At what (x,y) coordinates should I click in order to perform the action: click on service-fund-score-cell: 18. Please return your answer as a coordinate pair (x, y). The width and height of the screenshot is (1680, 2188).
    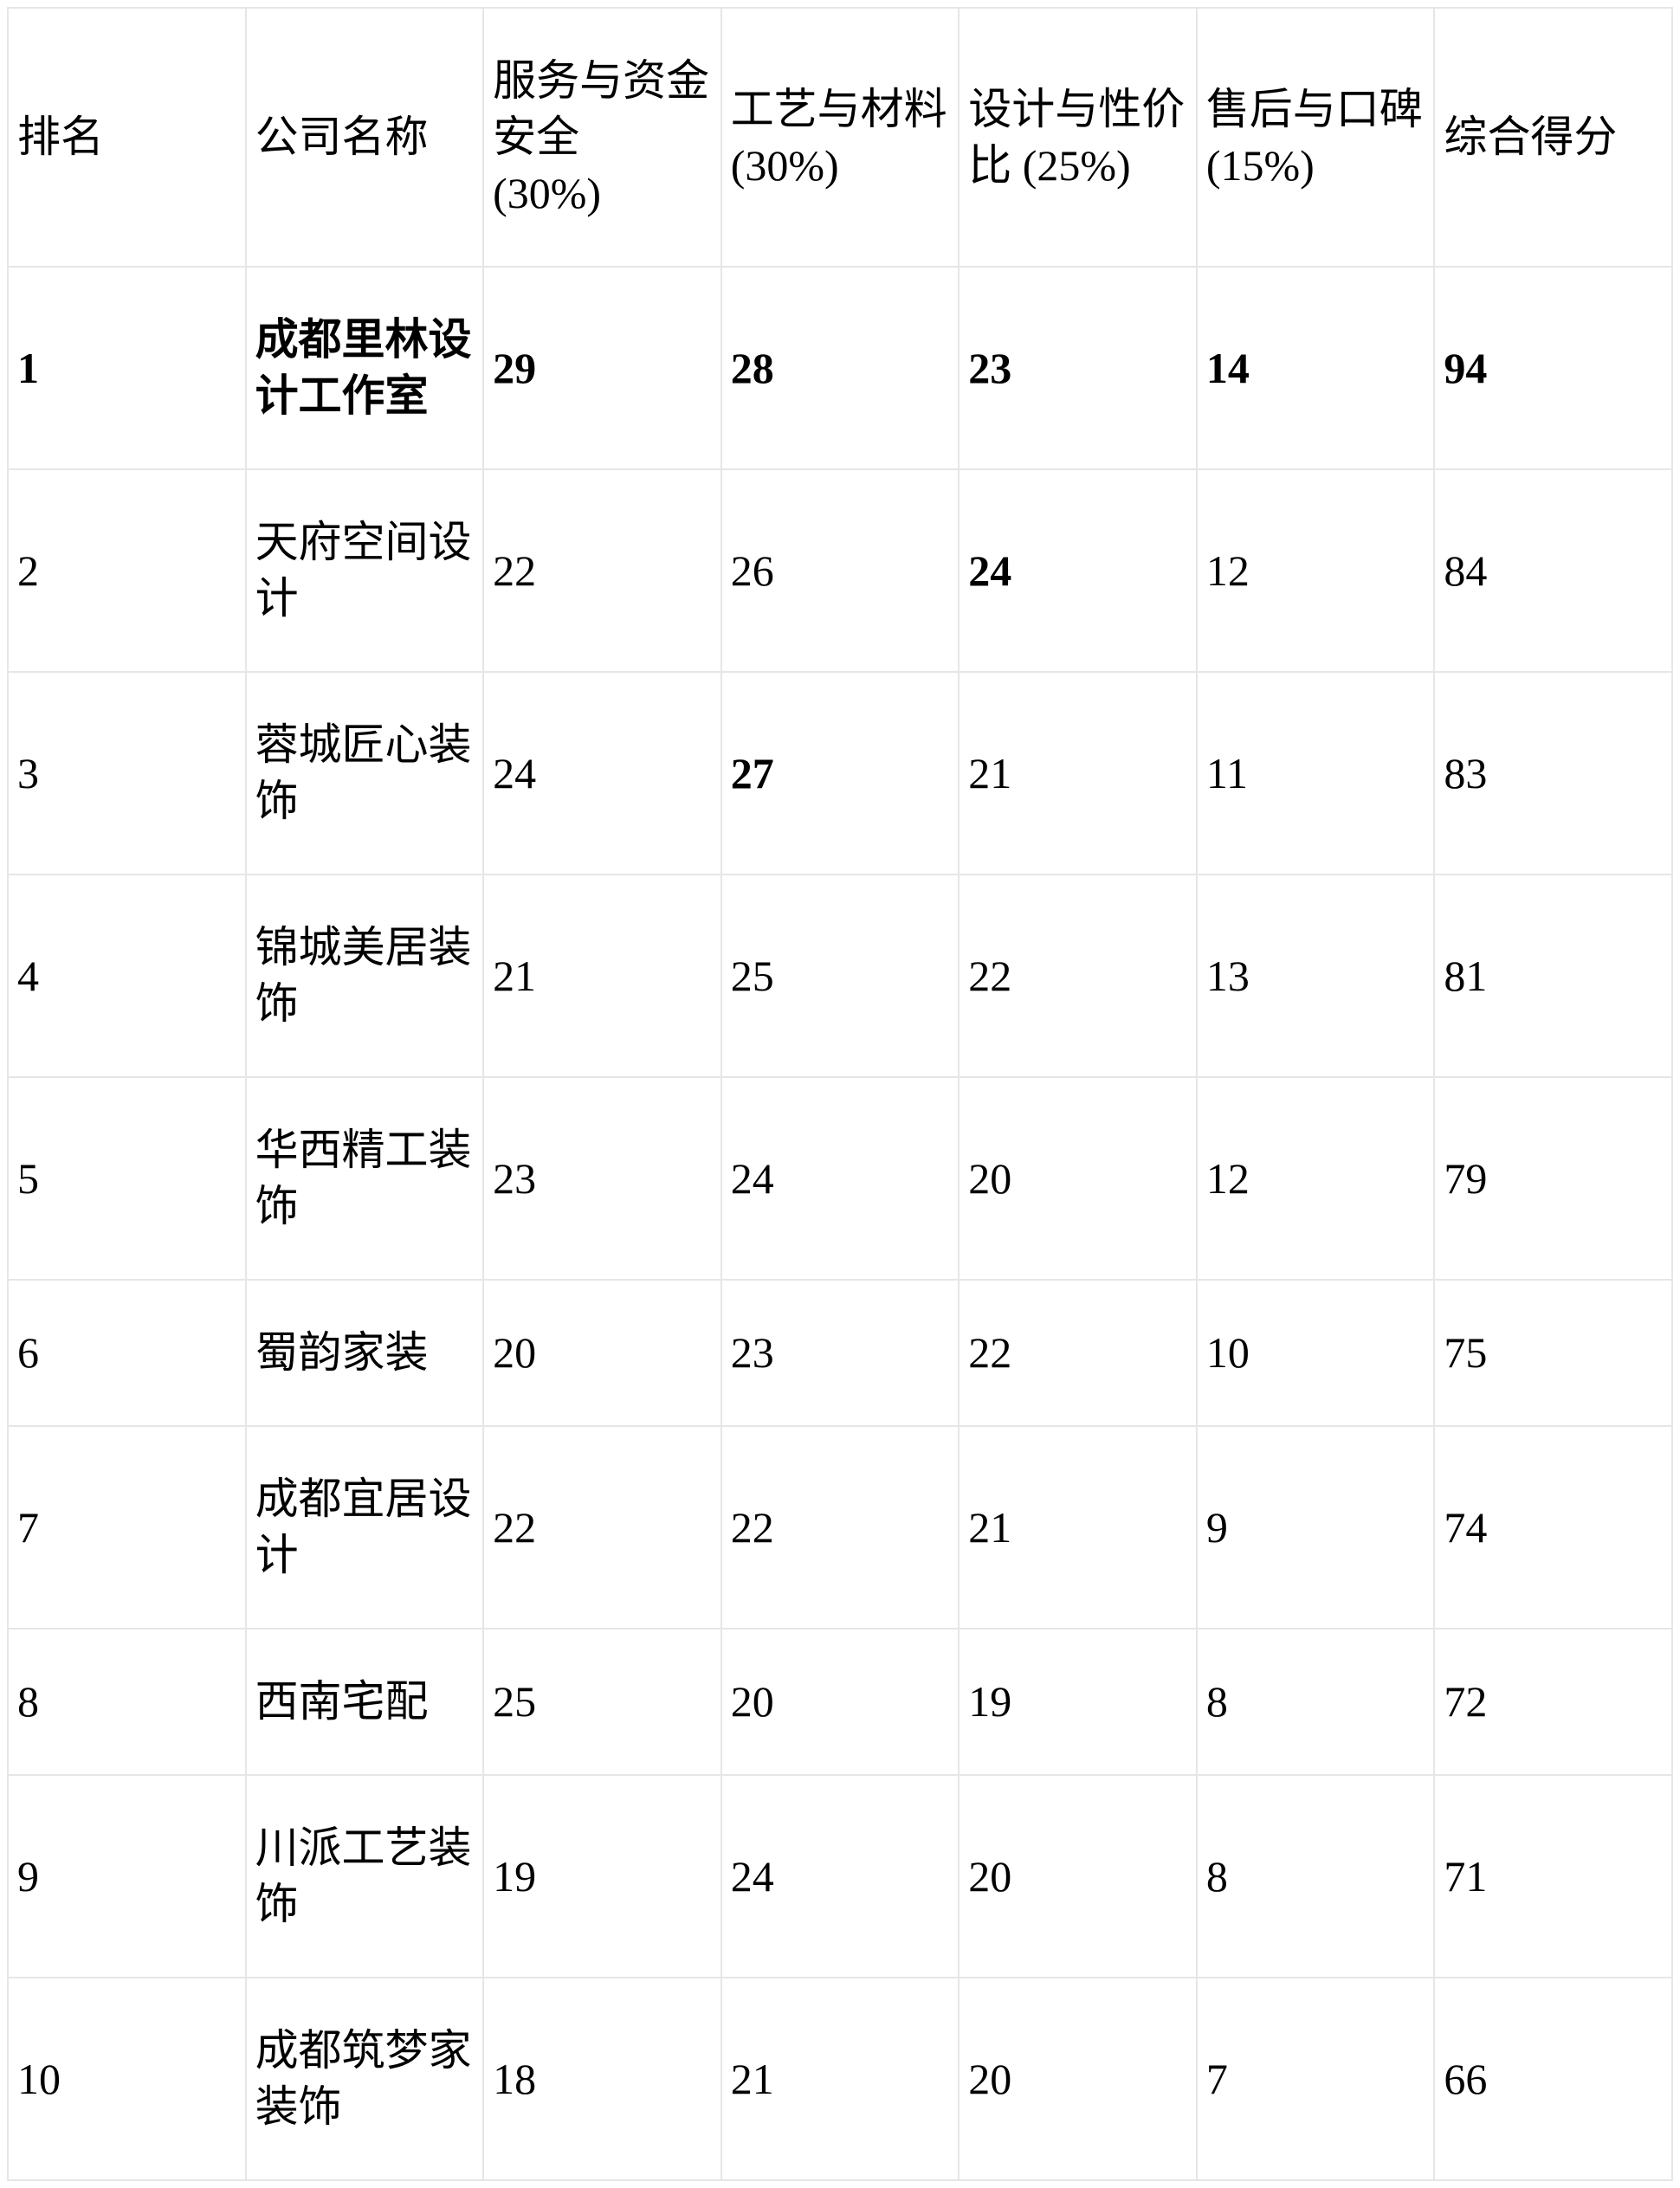
    Looking at the image, I should click on (602, 2079).